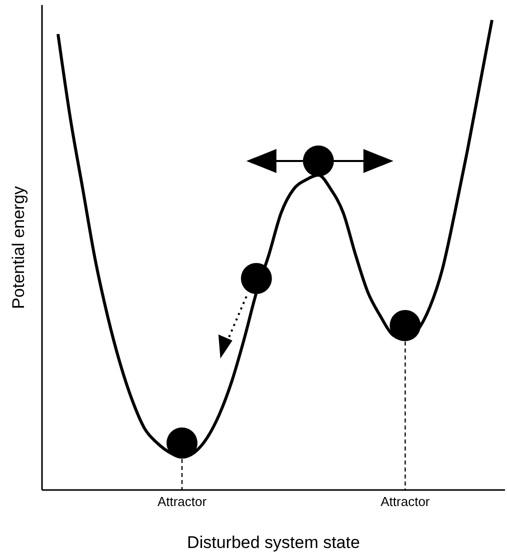  I want to click on y-axis-title: Potential energy, so click(18, 247).